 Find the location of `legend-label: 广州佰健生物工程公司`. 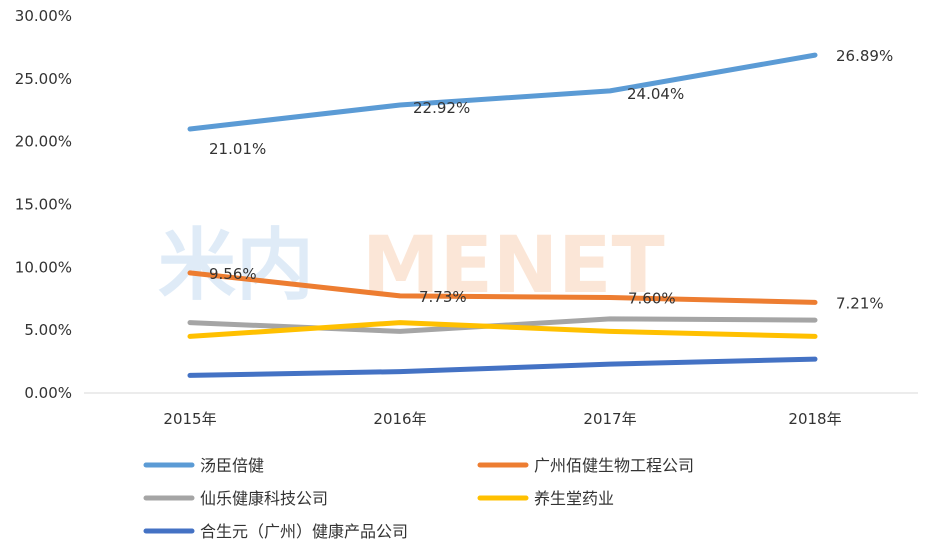

legend-label: 广州佰健生物工程公司 is located at coordinates (614, 465).